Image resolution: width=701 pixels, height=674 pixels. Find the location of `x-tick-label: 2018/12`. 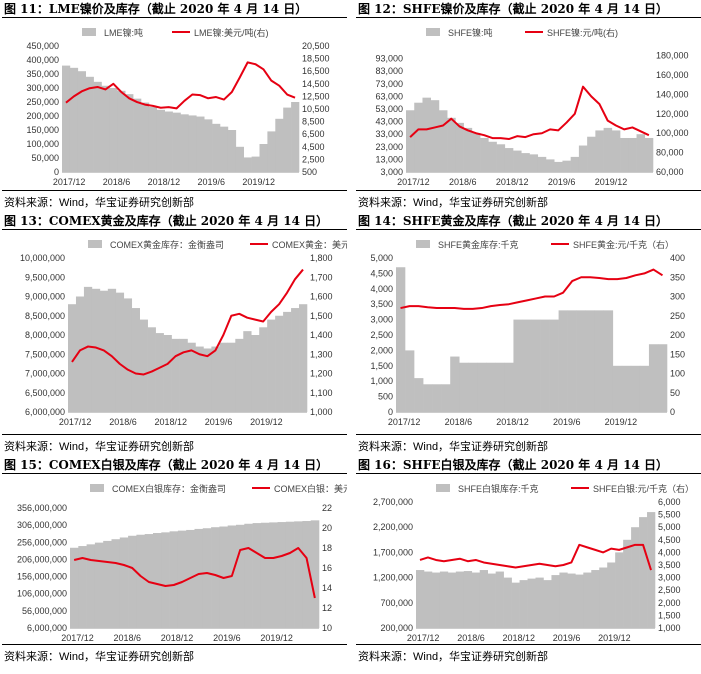

x-tick-label: 2018/12 is located at coordinates (170, 422).